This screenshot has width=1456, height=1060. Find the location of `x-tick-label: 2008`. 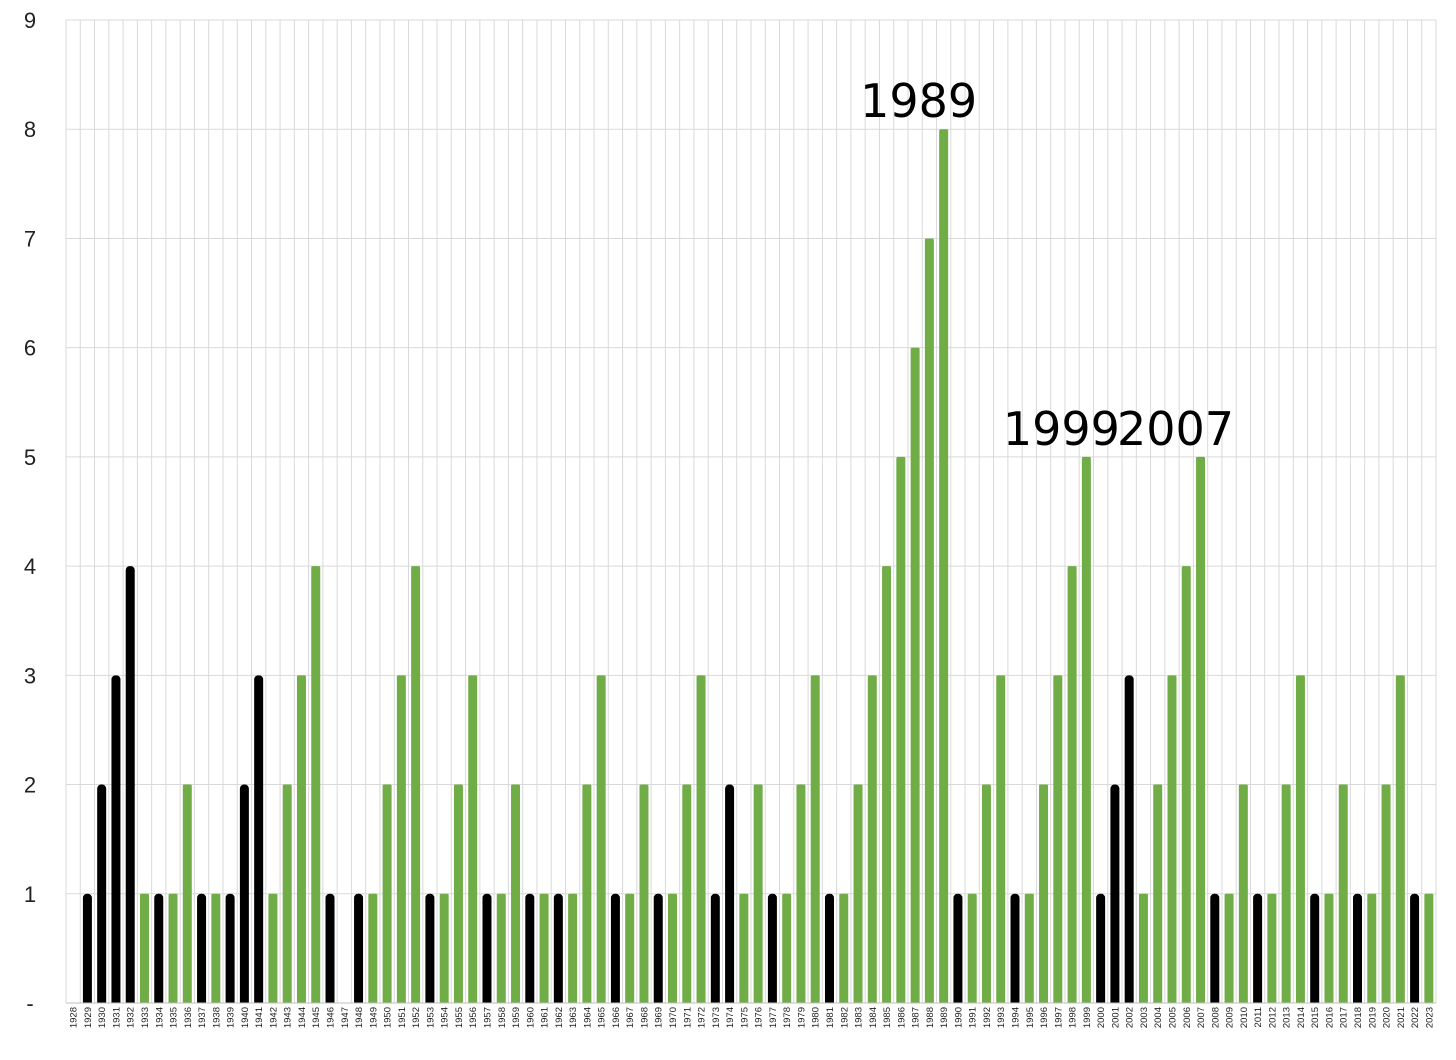

x-tick-label: 2008 is located at coordinates (1215, 1017).